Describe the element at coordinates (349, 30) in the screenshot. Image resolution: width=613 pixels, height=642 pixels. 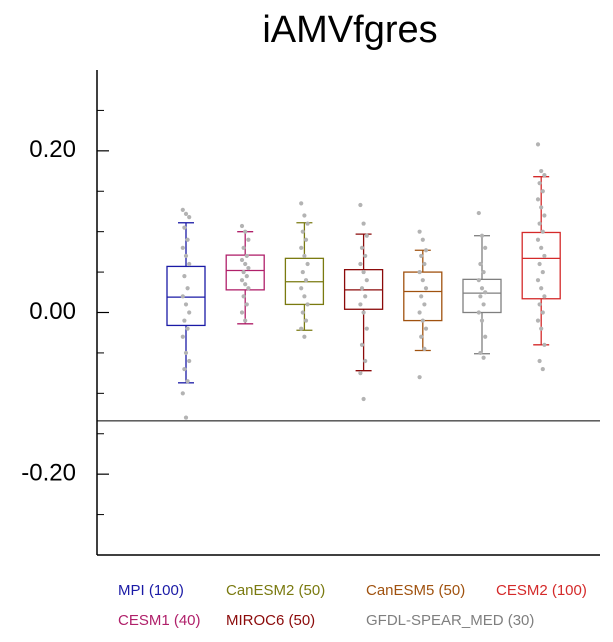
I see `chart-title: iAMVfgres` at that location.